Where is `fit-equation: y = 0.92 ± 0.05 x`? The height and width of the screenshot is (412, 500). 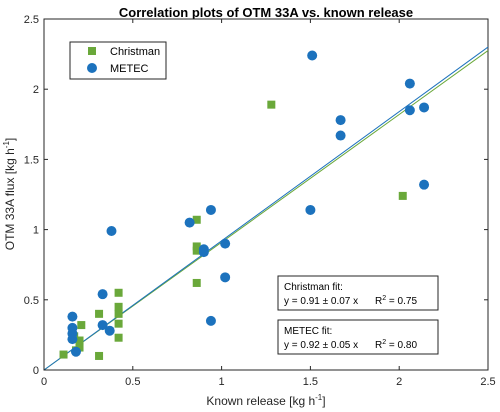 fit-equation: y = 0.92 ± 0.05 x is located at coordinates (321, 345).